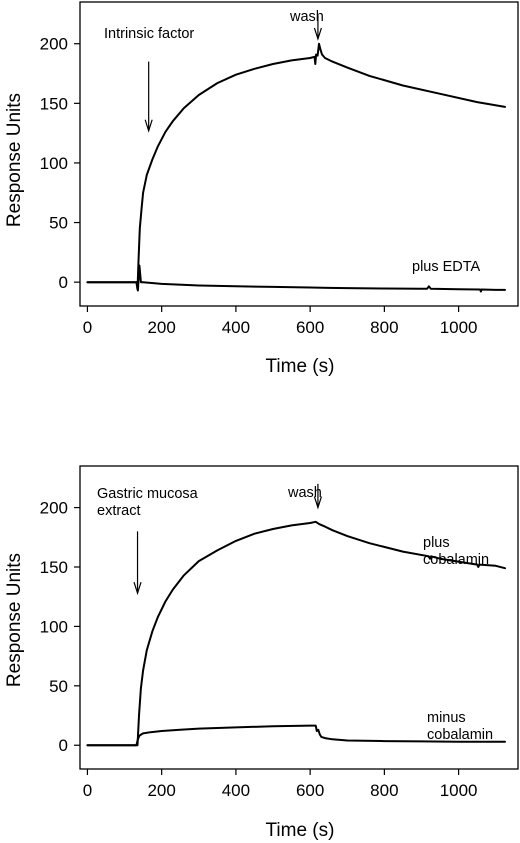 Image resolution: width=520 pixels, height=843 pixels. I want to click on annotation-plus: plus, so click(436, 543).